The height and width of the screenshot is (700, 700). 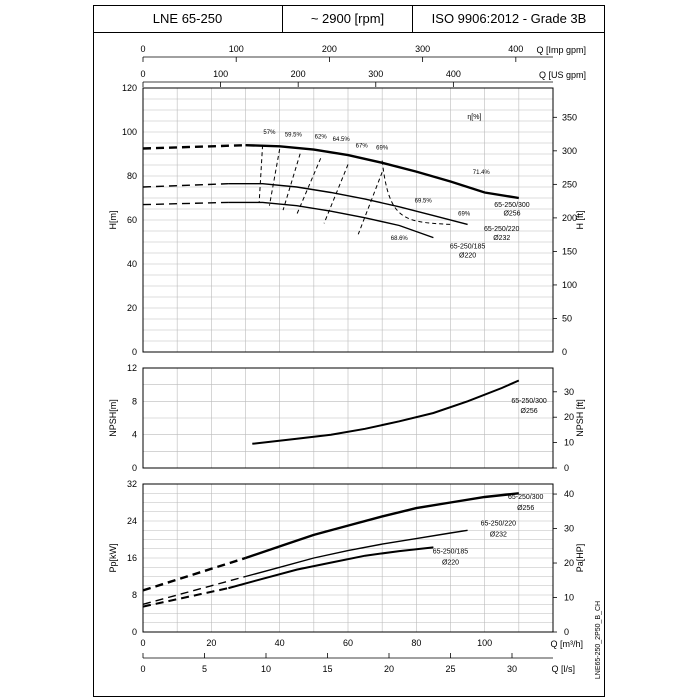 I want to click on bottom-axis-m3h-tick-label: 60, so click(x=348, y=643).